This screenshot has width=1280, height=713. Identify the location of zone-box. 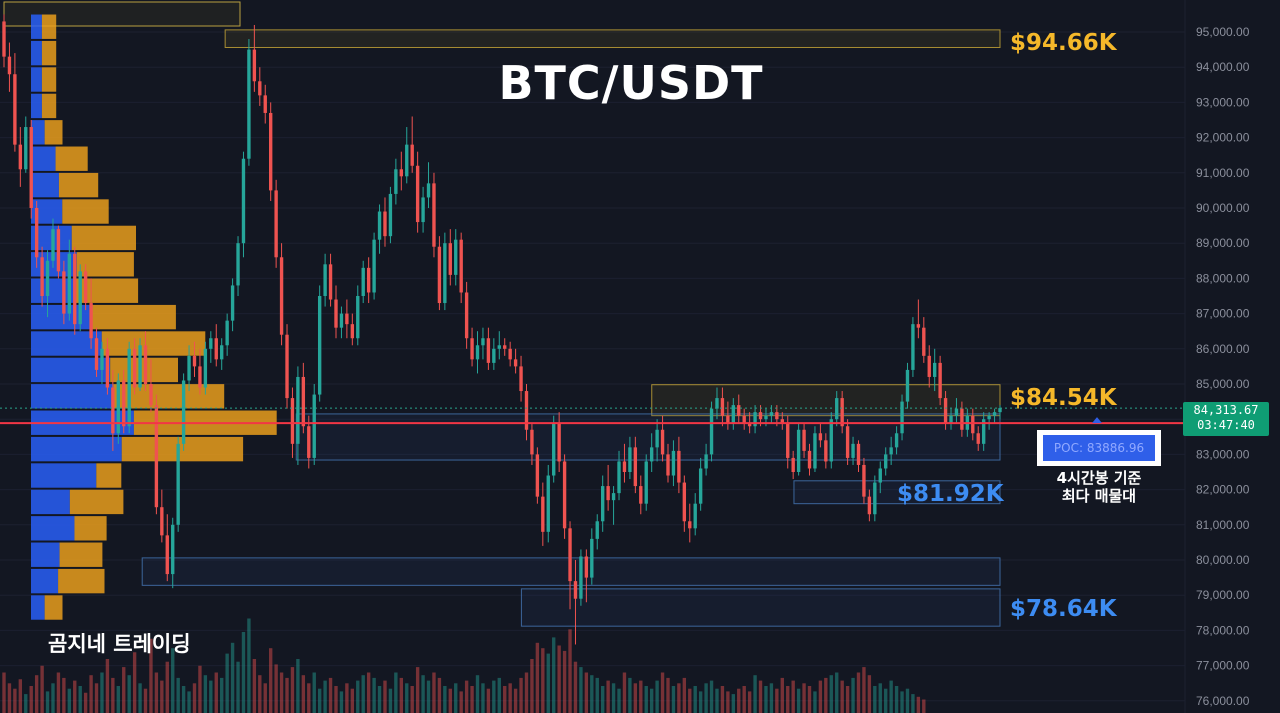
(826, 400).